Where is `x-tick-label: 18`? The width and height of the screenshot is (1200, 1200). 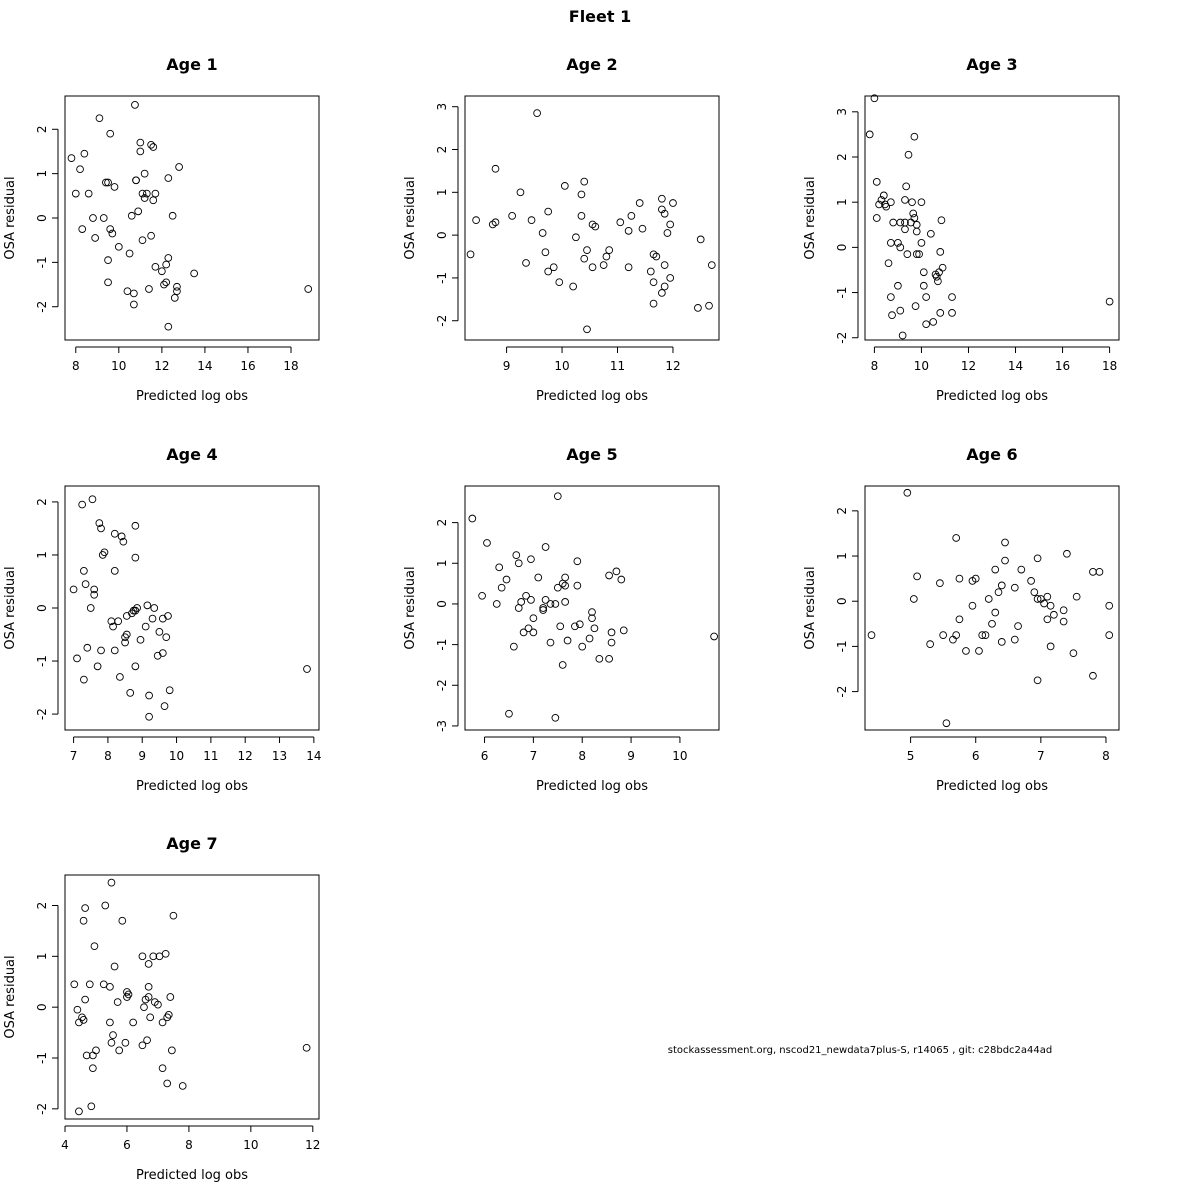 x-tick-label: 18 is located at coordinates (290, 366).